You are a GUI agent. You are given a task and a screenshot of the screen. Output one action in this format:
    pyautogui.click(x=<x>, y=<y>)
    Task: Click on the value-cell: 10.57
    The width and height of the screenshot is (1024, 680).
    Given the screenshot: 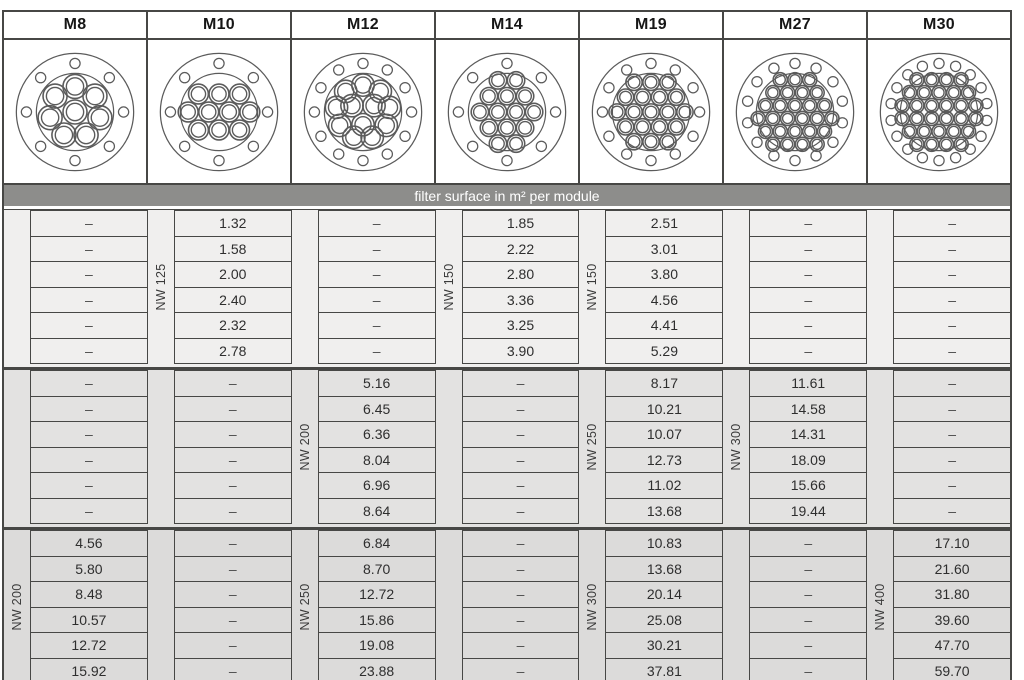 What is the action you would take?
    pyautogui.click(x=89, y=620)
    